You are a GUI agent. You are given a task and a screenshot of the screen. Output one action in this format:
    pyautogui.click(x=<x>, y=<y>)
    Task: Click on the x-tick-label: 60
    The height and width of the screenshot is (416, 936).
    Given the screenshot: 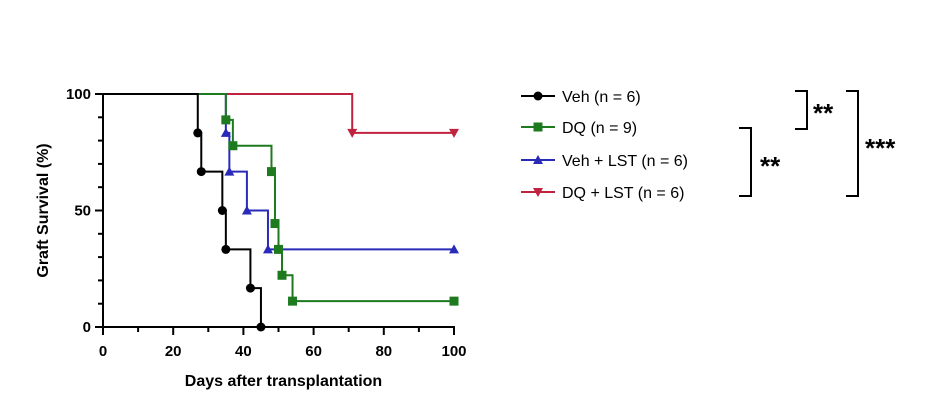 What is the action you would take?
    pyautogui.click(x=313, y=351)
    